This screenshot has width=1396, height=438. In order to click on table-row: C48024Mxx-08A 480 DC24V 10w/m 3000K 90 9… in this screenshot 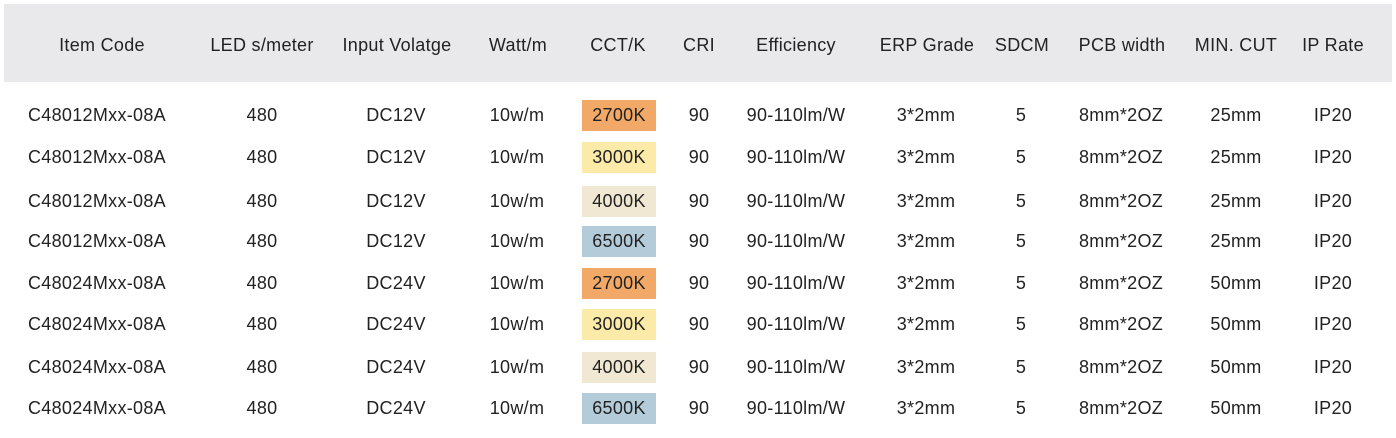, I will do `click(698, 325)`.